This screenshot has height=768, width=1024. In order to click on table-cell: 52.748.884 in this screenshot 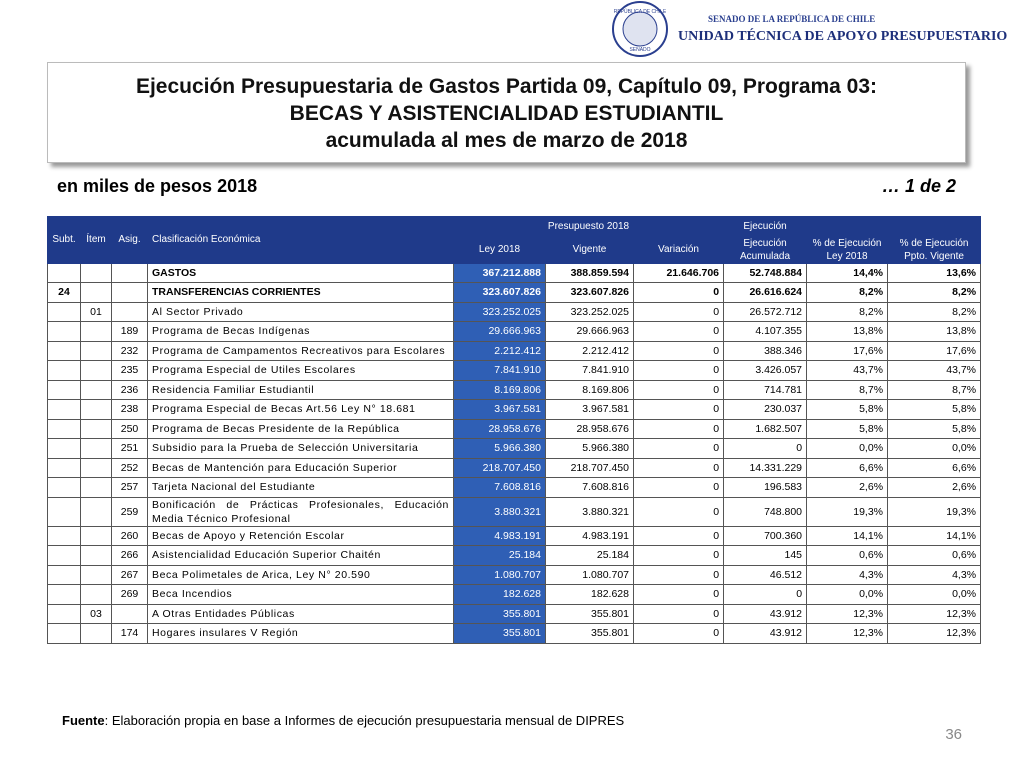, I will do `click(765, 272)`.